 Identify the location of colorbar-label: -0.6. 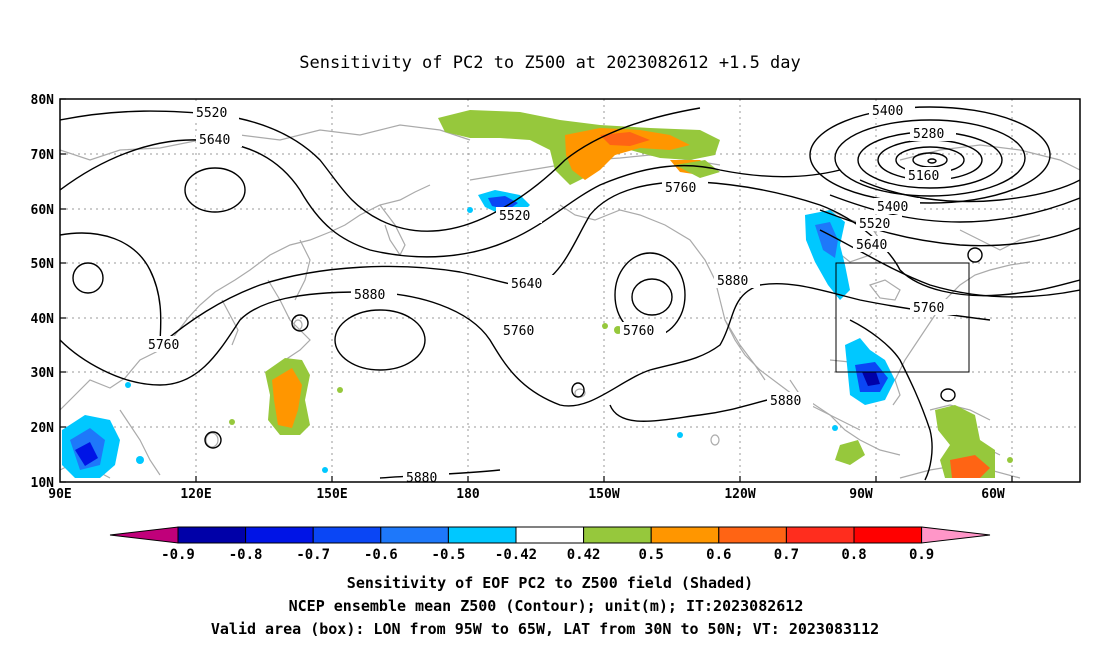
(381, 555).